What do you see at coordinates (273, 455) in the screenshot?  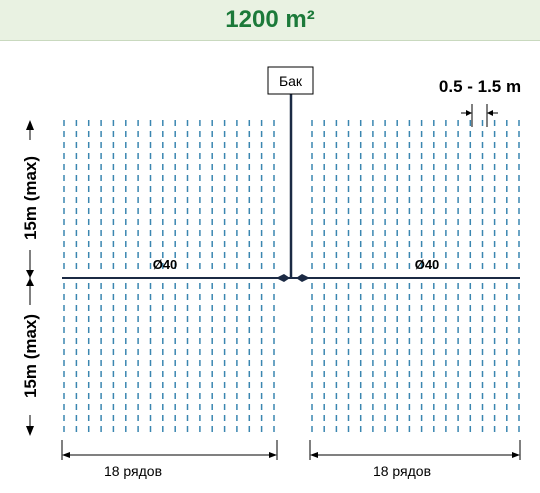 I see `bottom-arrow-left-b` at bounding box center [273, 455].